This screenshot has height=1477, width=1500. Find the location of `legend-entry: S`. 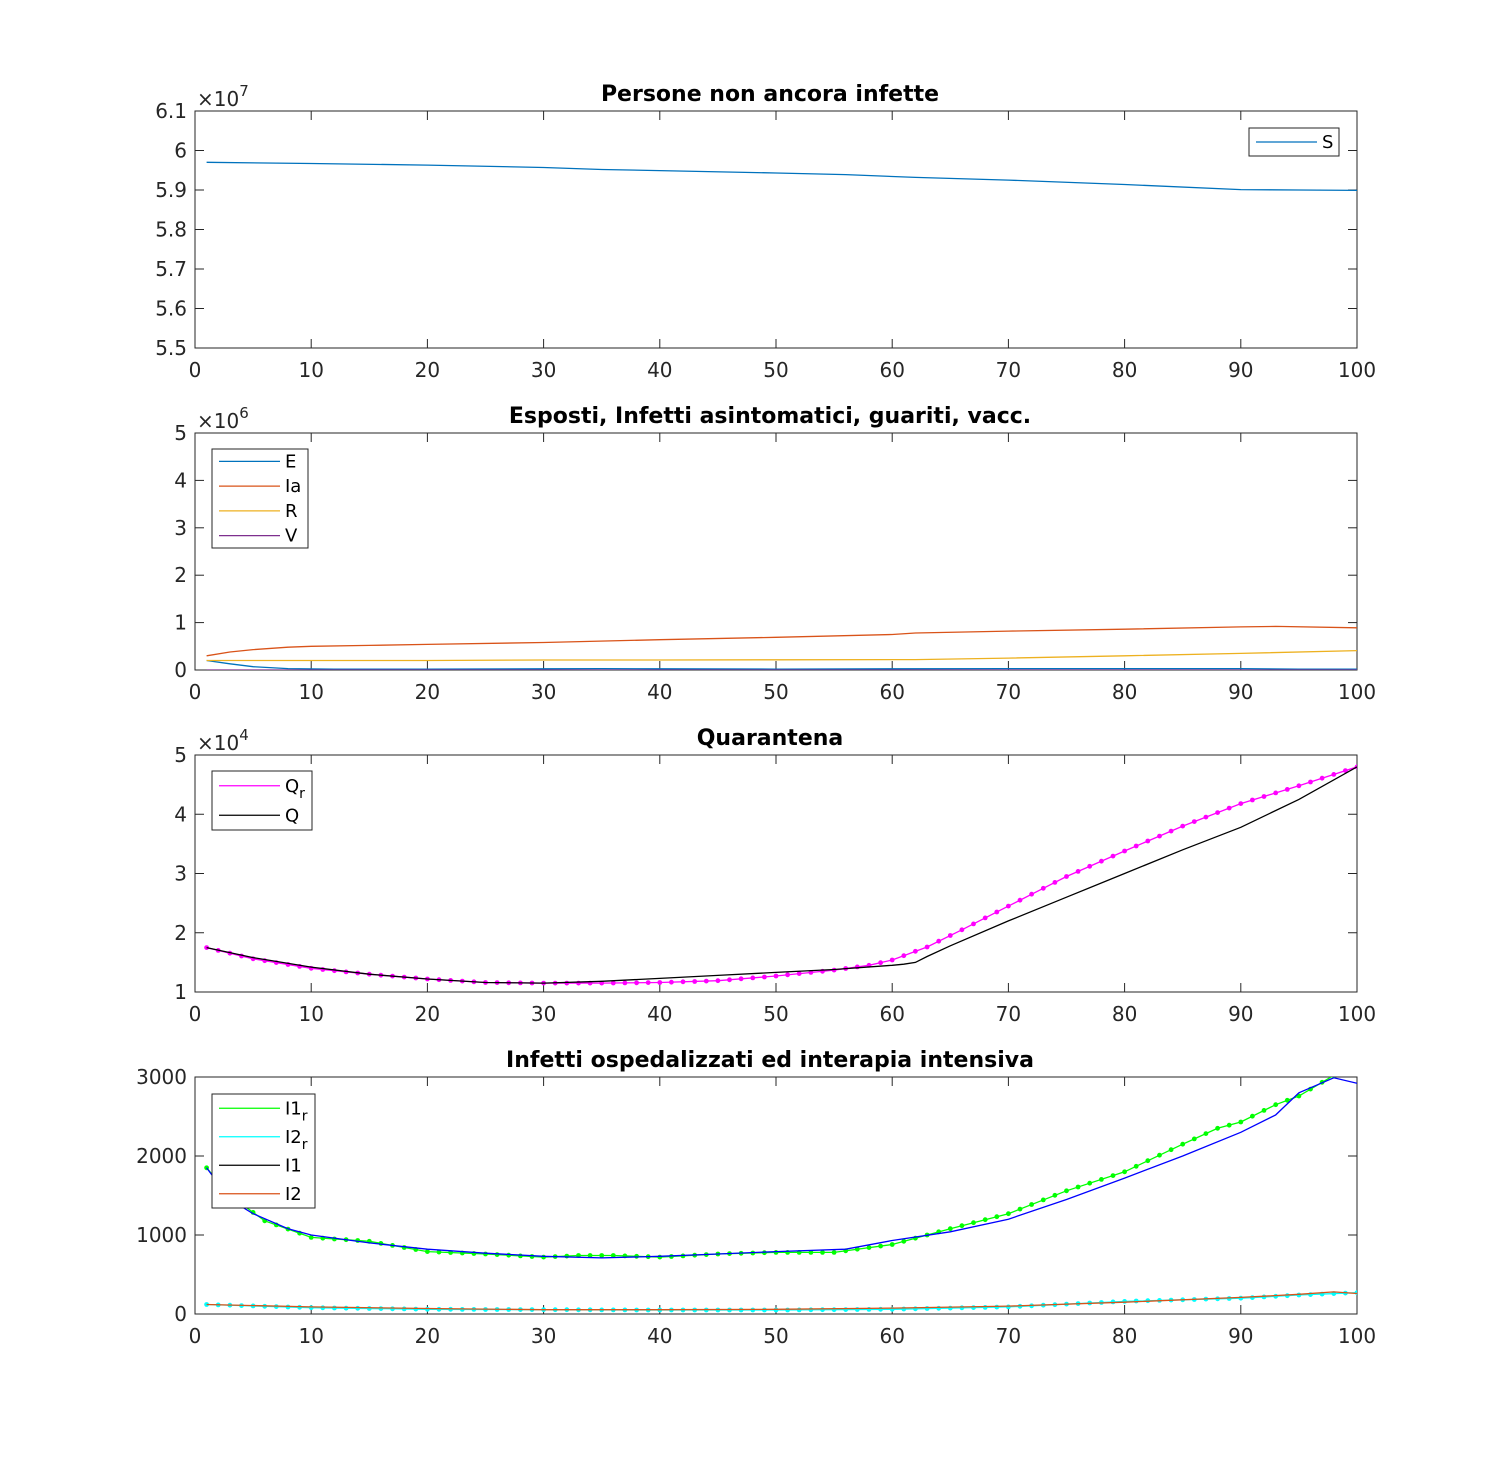

legend-entry: S is located at coordinates (1327, 142).